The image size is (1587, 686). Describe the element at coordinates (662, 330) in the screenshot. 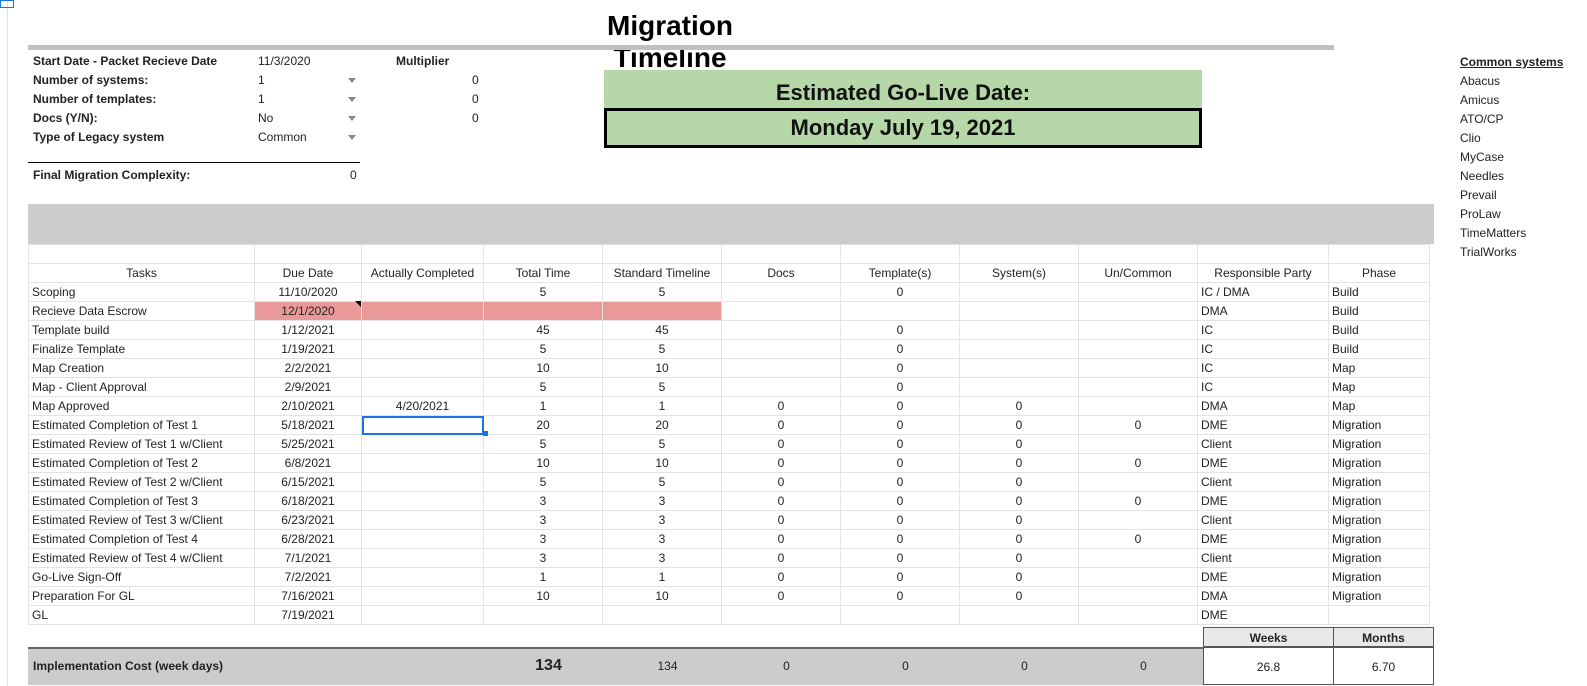

I see `cell-standard-timeline: 45` at that location.